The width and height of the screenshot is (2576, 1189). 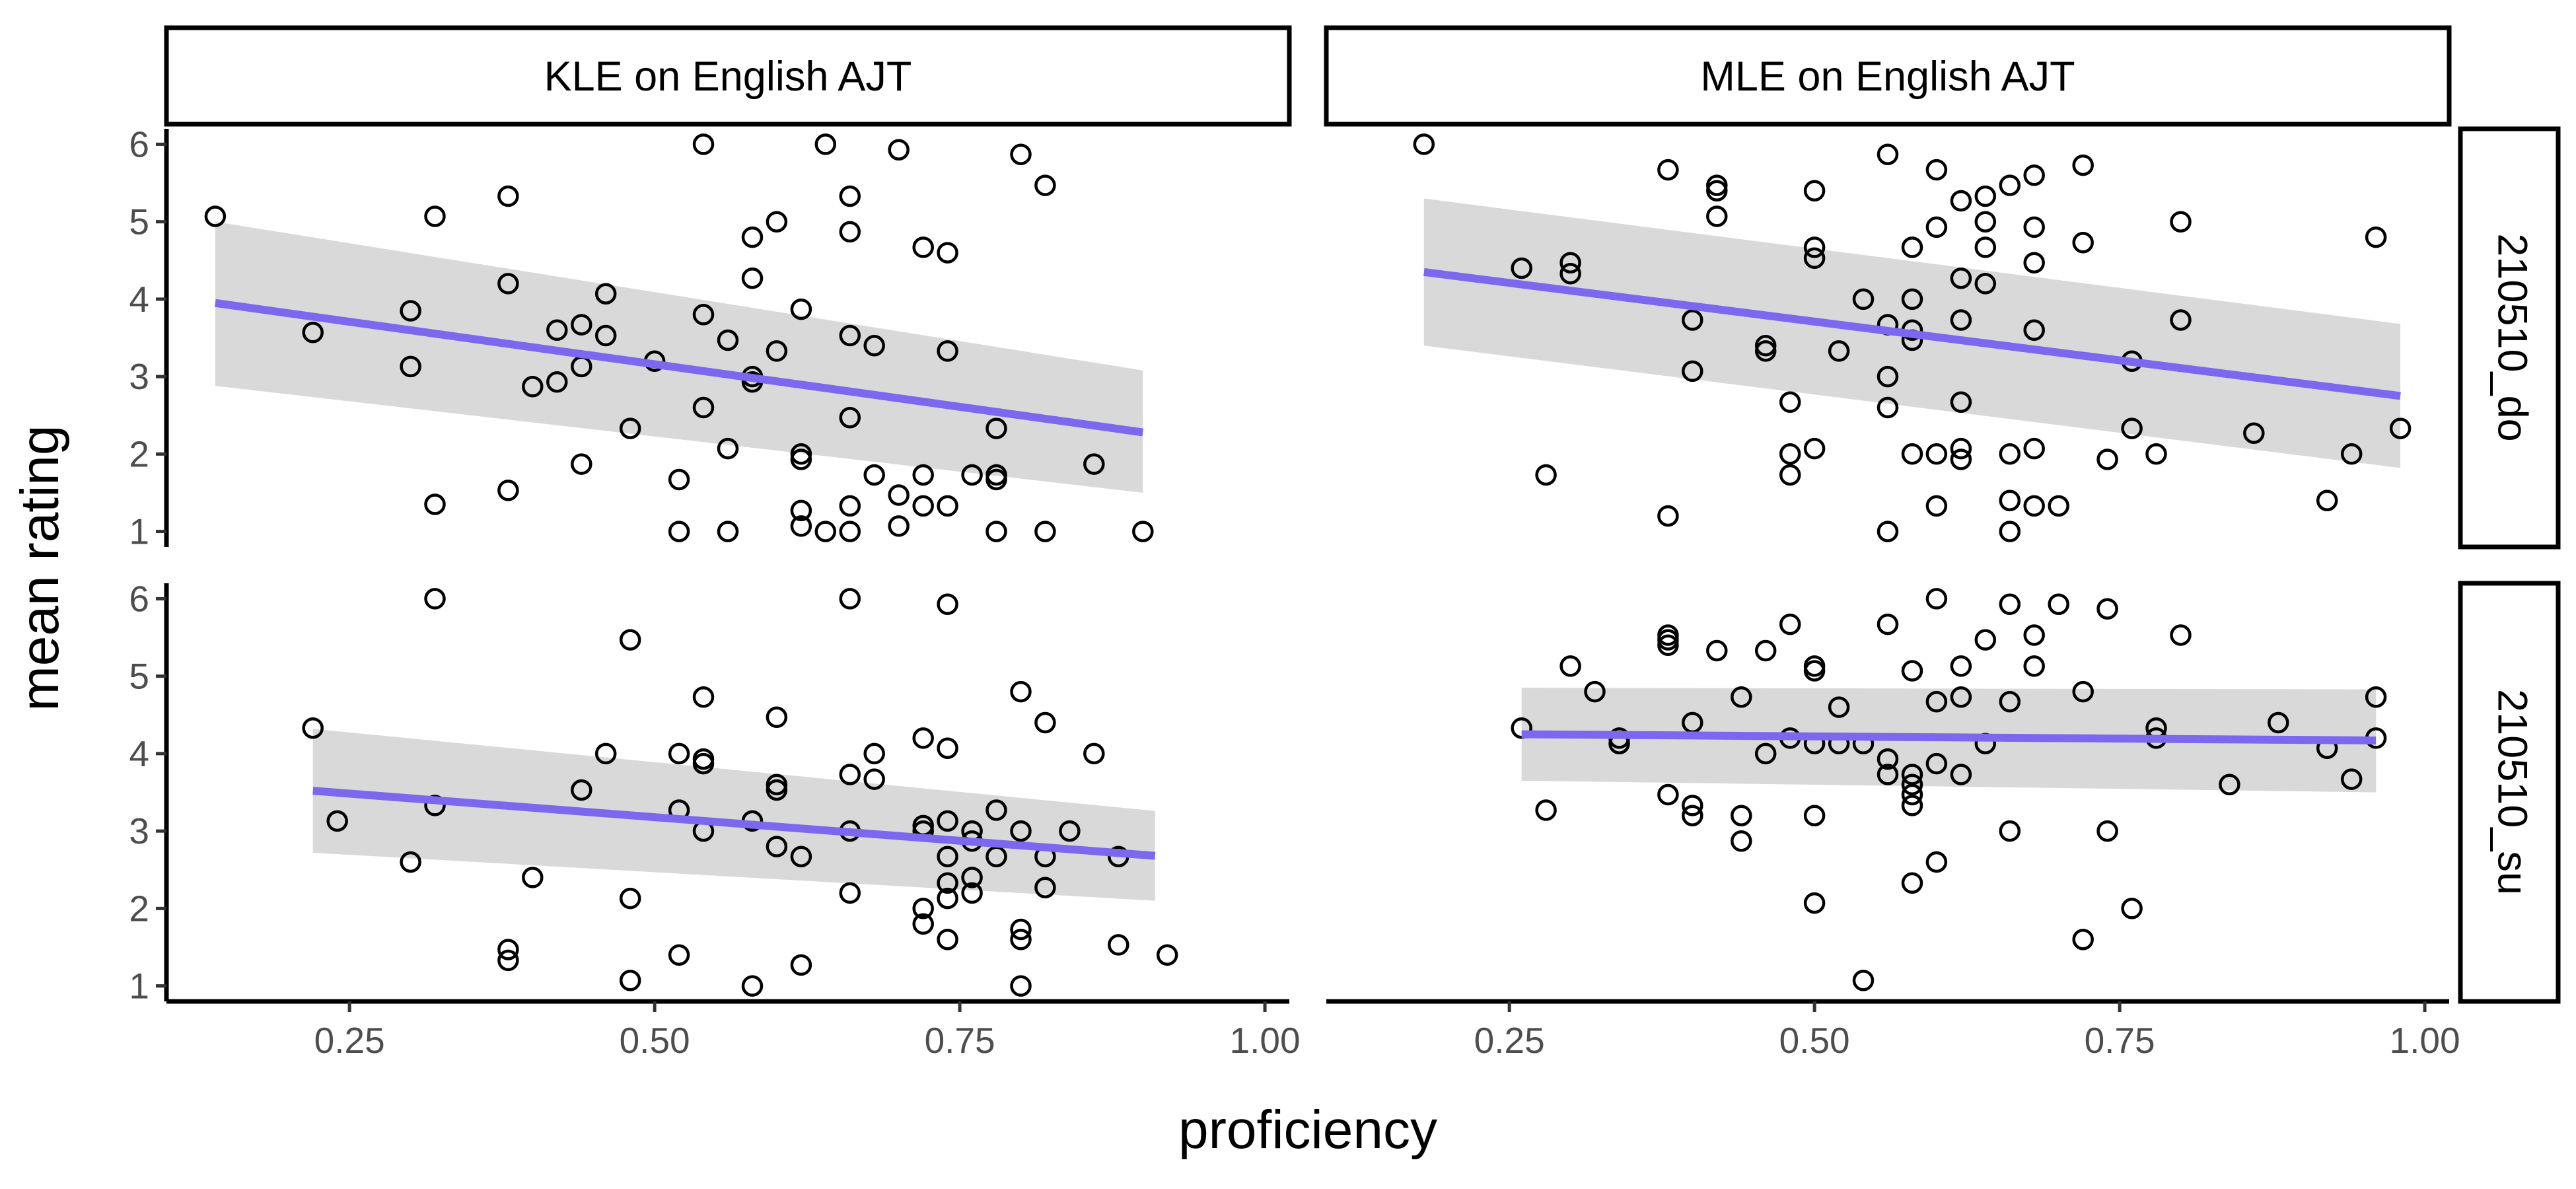 I want to click on x-tick-label: 0.75, so click(x=2120, y=1040).